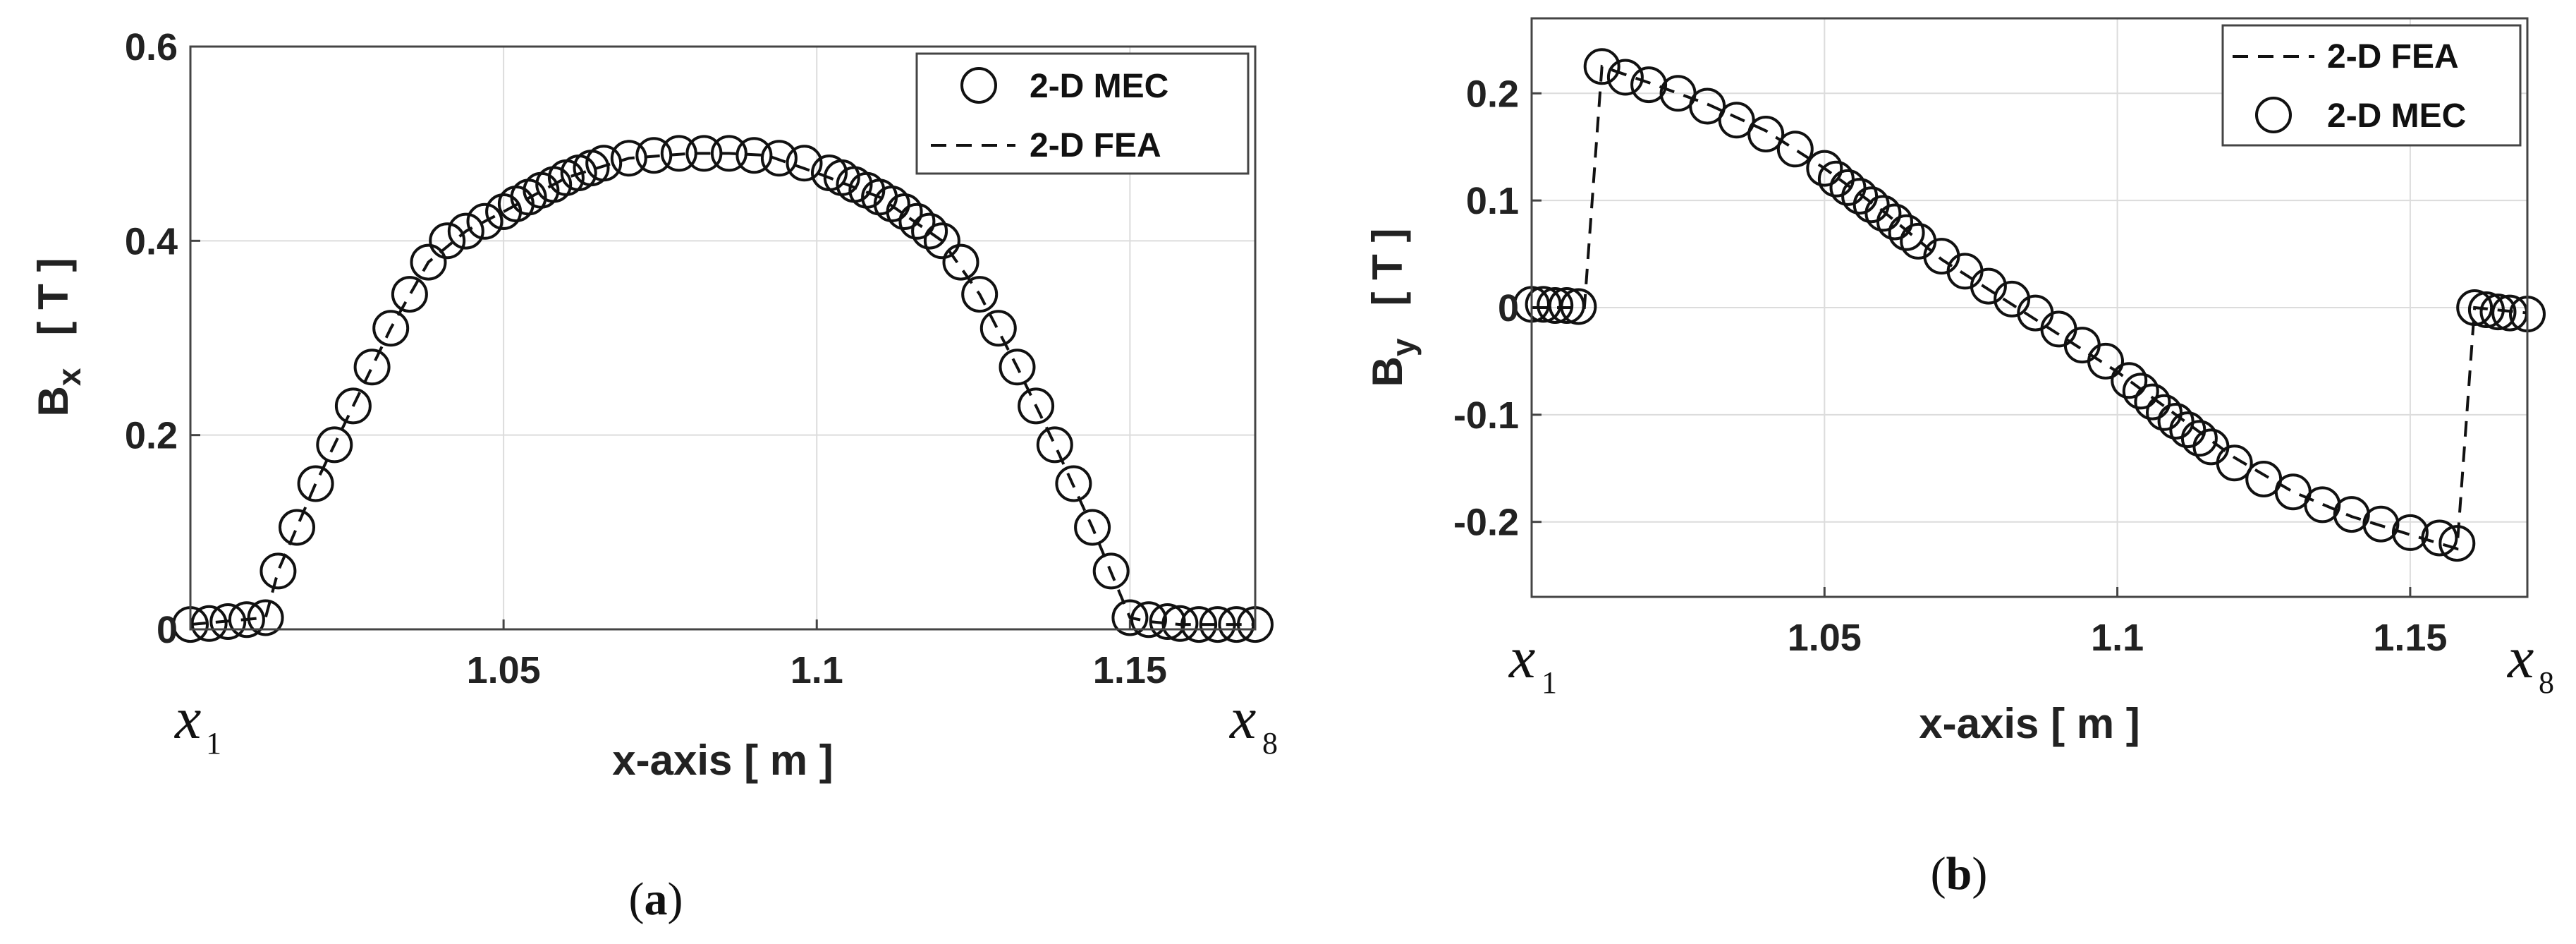 The height and width of the screenshot is (944, 2576). Describe the element at coordinates (1388, 371) in the screenshot. I see `panel-b-y-label-main: B` at that location.